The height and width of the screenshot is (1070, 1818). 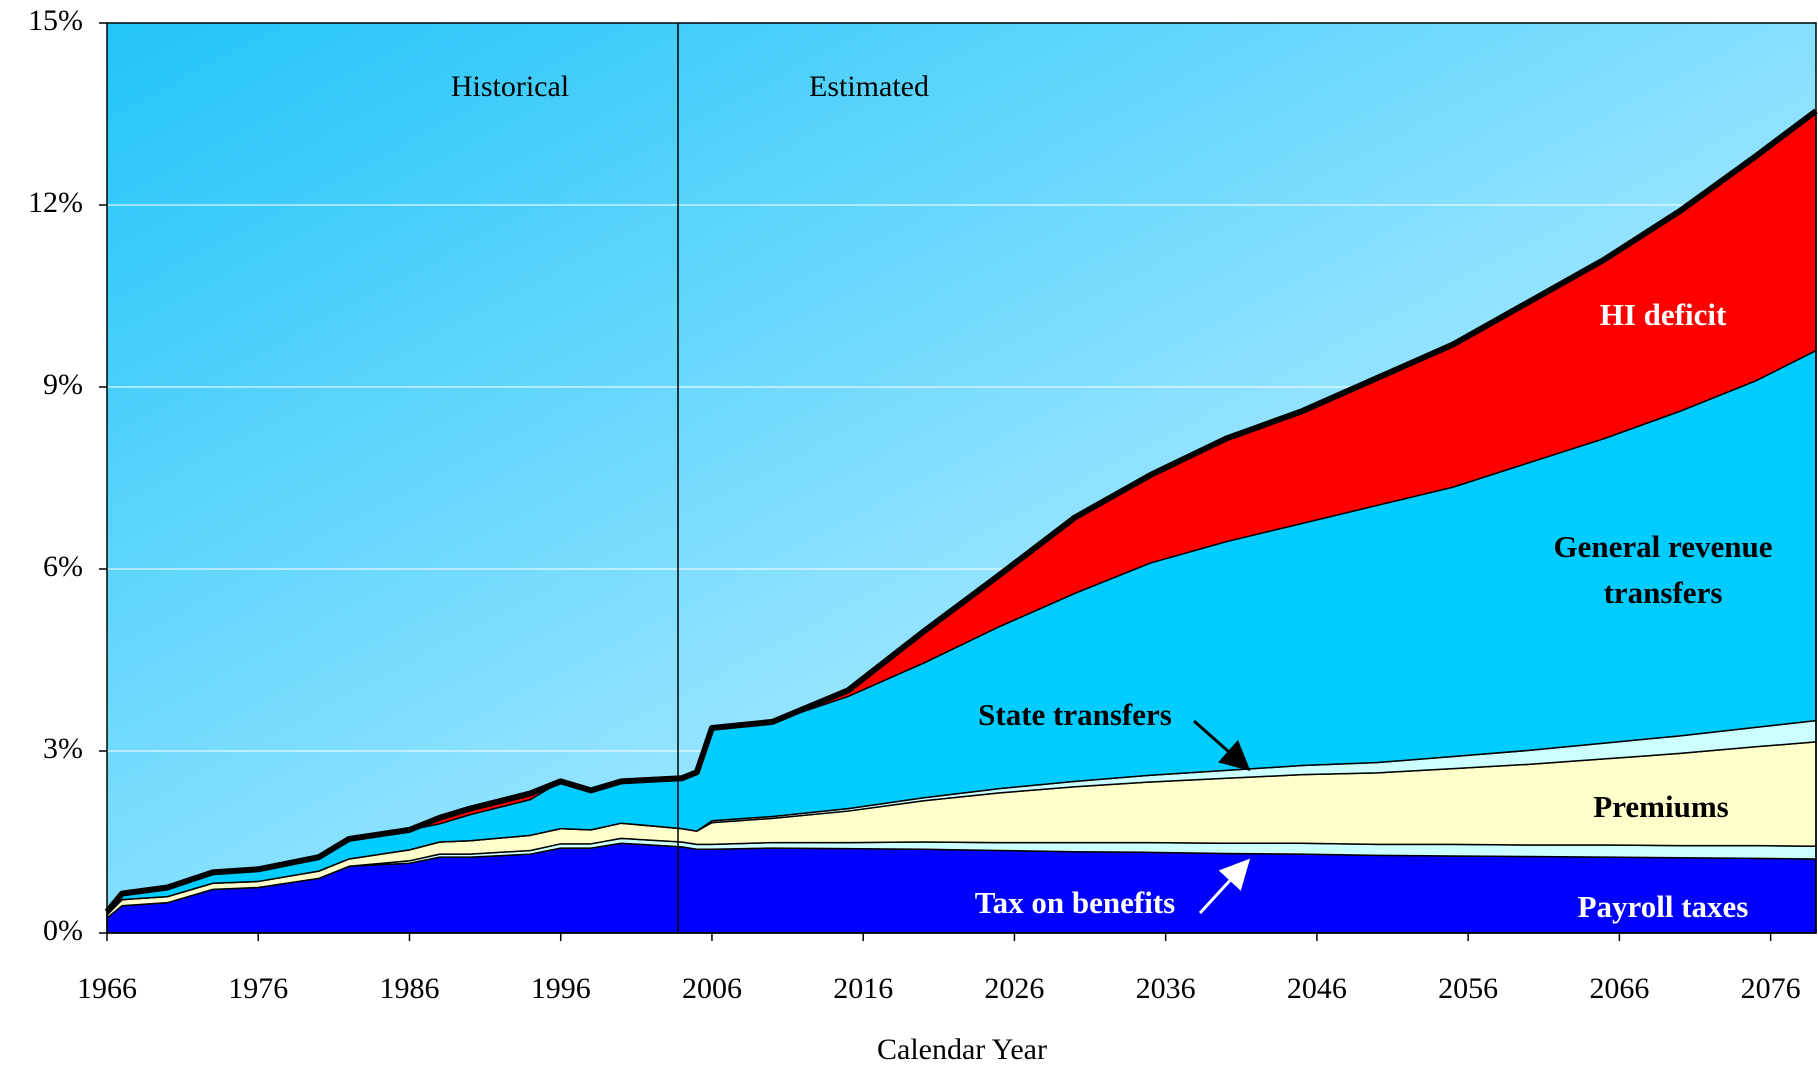 What do you see at coordinates (1075, 902) in the screenshot?
I see `series-label: Tax on benefits` at bounding box center [1075, 902].